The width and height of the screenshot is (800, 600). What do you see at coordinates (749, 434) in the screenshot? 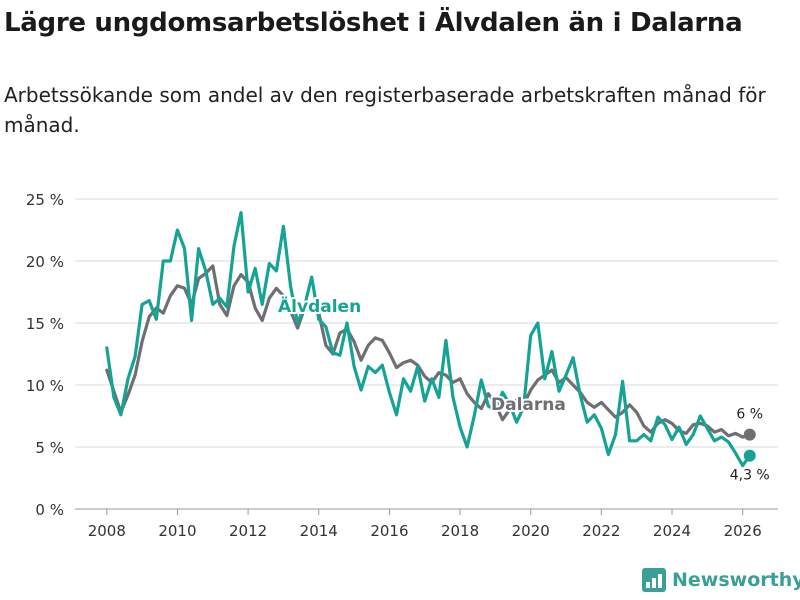
I see `end-point-dalarna` at bounding box center [749, 434].